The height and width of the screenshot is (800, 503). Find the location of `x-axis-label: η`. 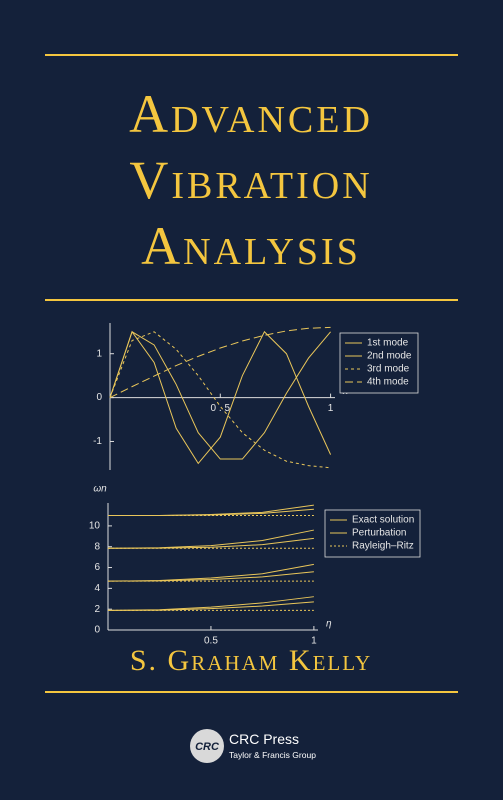

x-axis-label: η is located at coordinates (329, 624).